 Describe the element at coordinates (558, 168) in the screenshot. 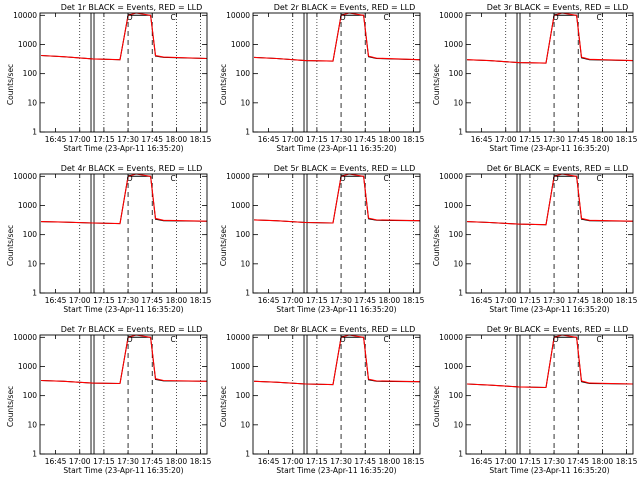

I see `chart-title: Det 6r BLACK = Events, RED = LLD` at that location.